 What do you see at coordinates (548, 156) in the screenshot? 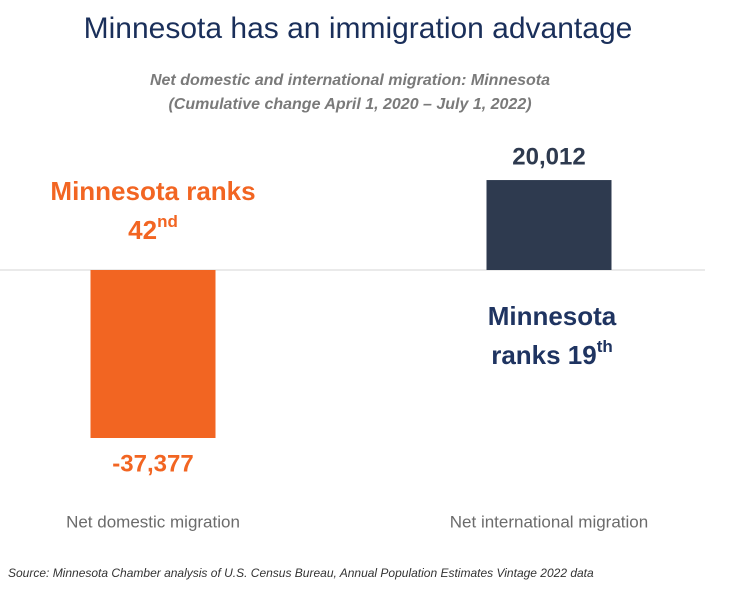
I see `value-label: 20,012` at bounding box center [548, 156].